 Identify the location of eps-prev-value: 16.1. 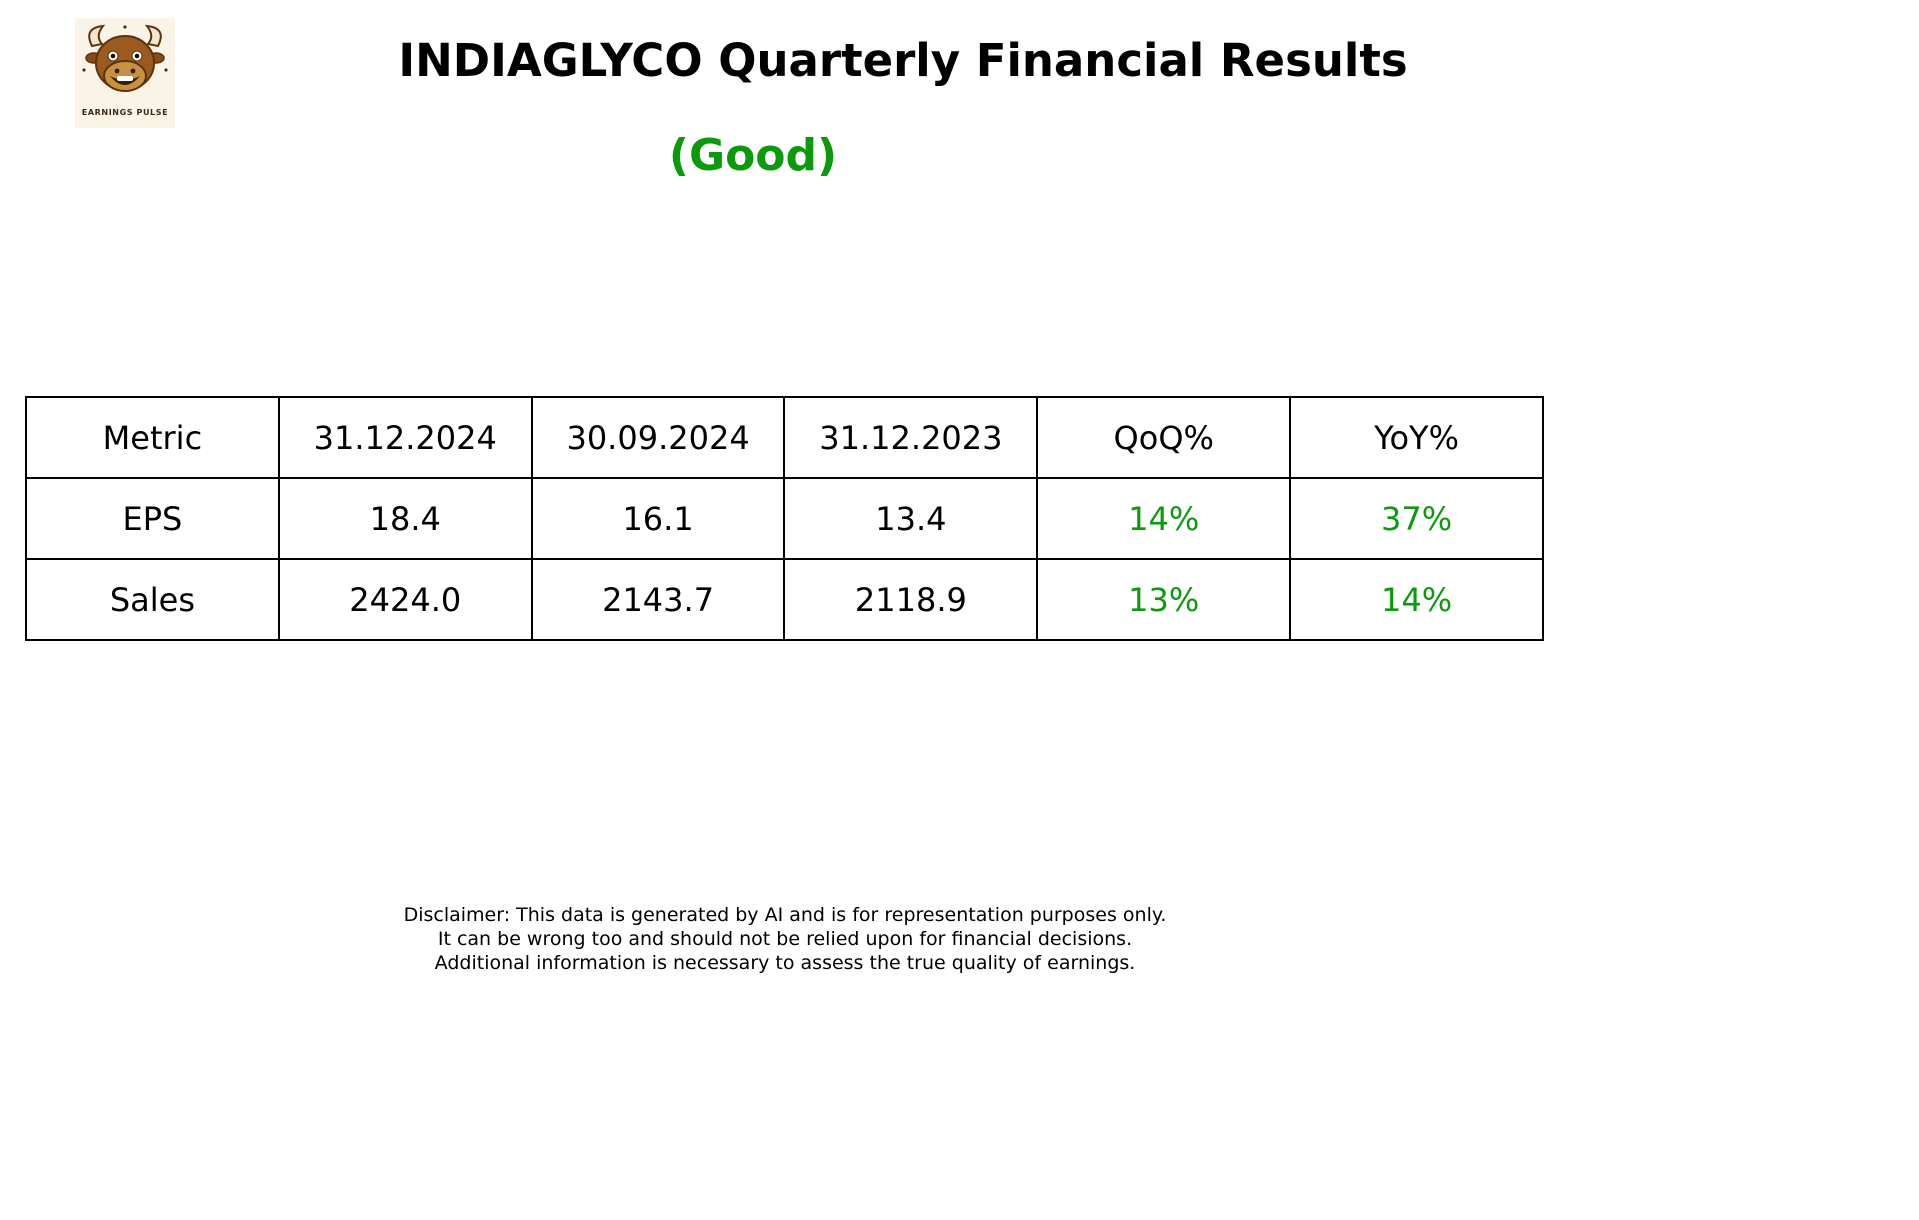
(658, 518).